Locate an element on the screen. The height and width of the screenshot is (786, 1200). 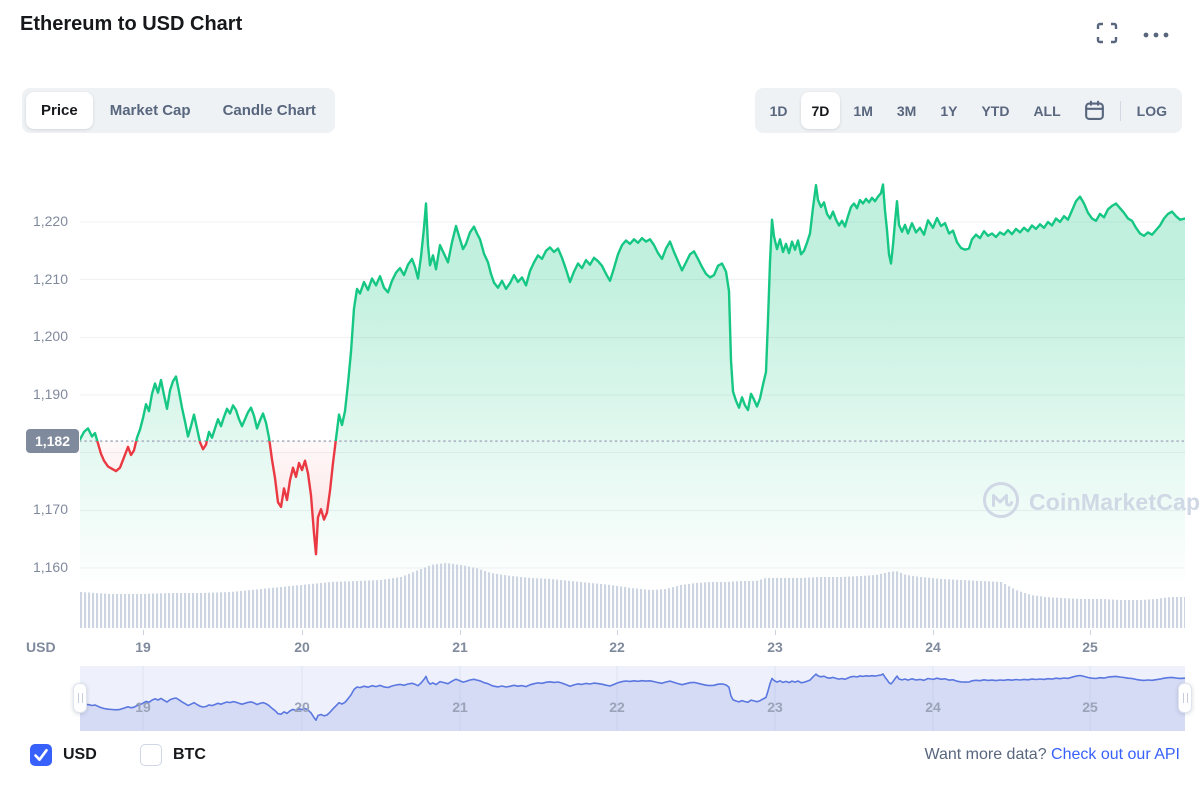
fullscreen-icon is located at coordinates (1107, 33).